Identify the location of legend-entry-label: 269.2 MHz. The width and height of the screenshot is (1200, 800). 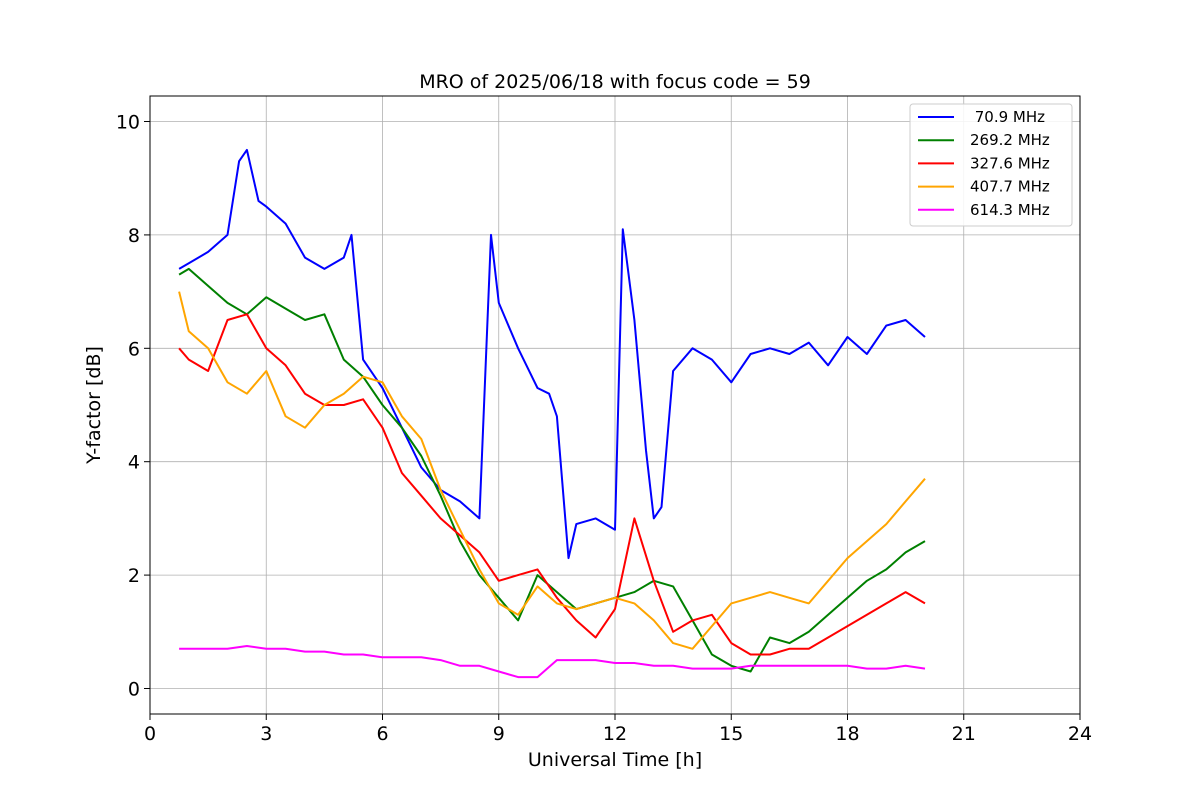
(1010, 140).